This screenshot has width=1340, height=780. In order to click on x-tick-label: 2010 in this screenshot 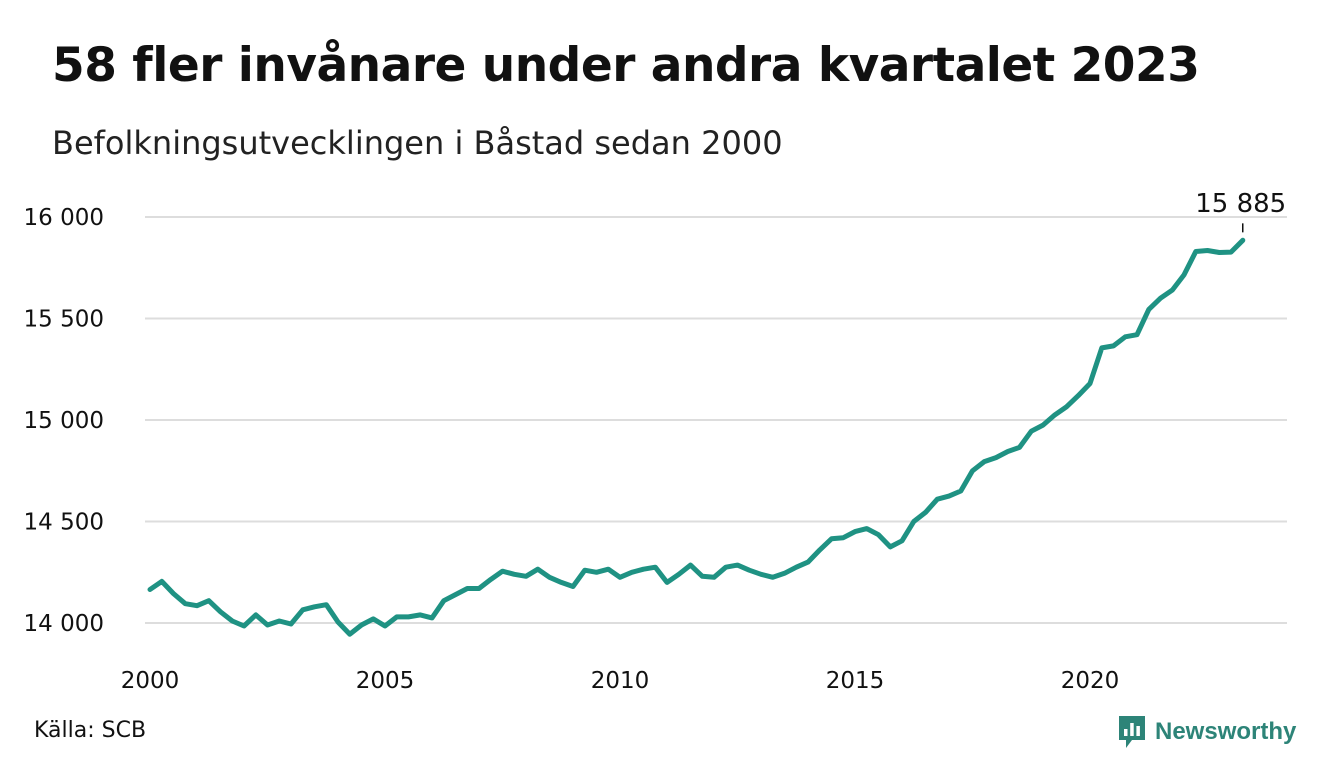, I will do `click(620, 681)`.